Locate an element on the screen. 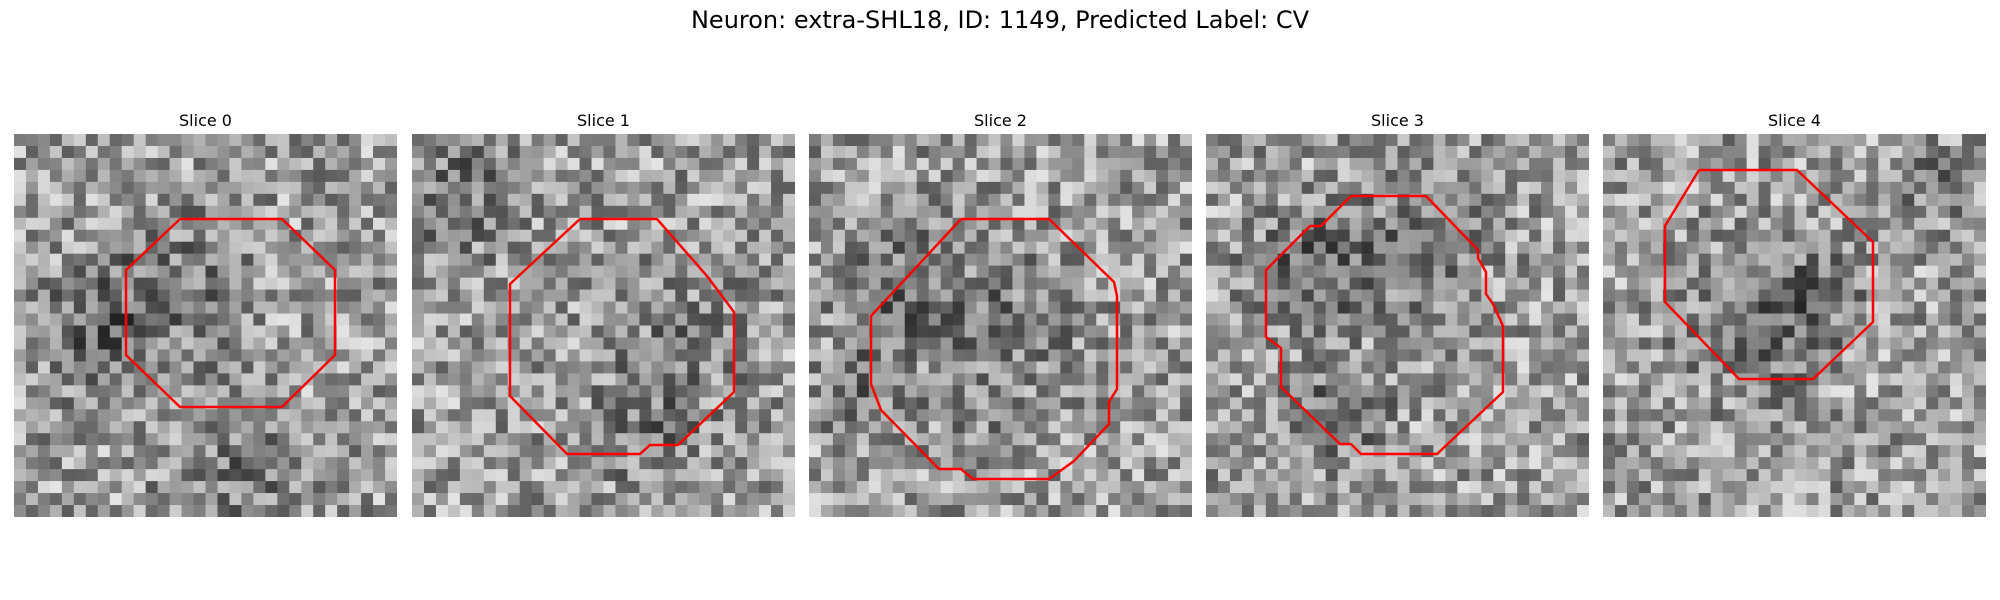 This screenshot has width=2000, height=600. slice-panel-4: Slice 4 is located at coordinates (1794, 312).